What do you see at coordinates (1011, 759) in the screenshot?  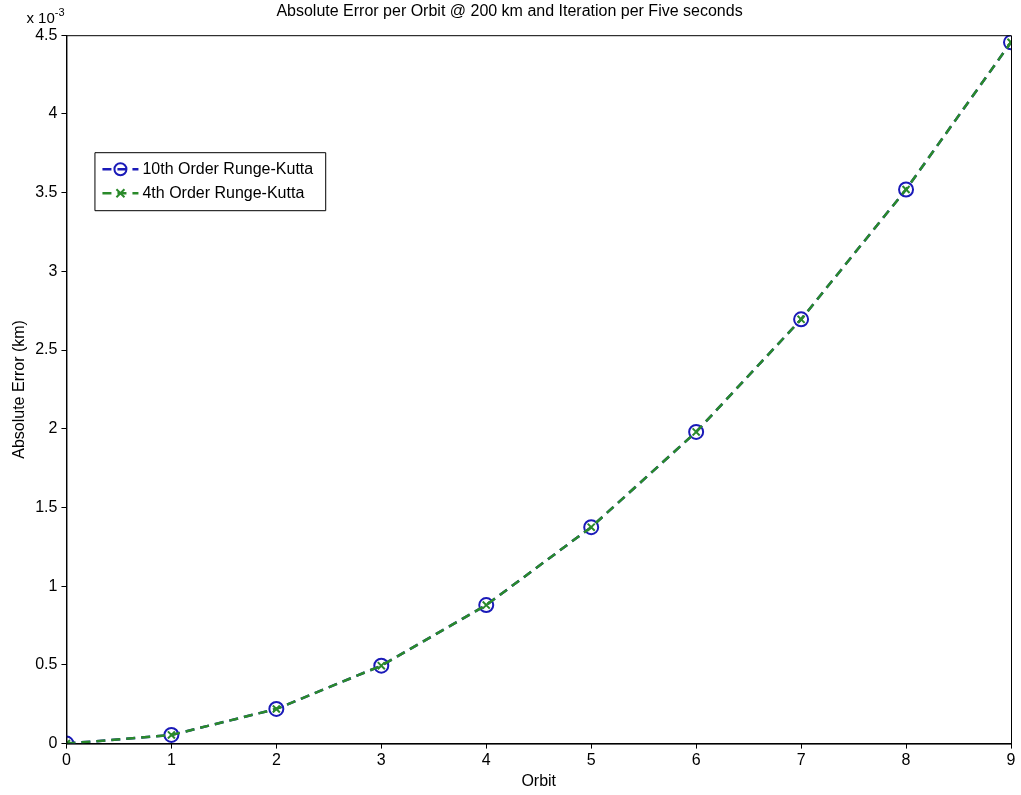 I see `x-tick-label: 9` at bounding box center [1011, 759].